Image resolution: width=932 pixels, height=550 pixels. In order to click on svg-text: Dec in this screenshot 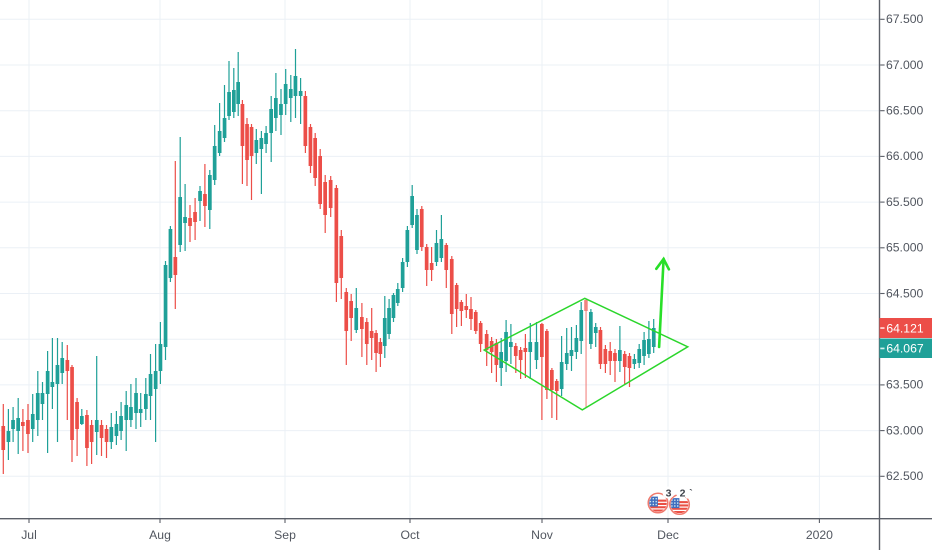, I will do `click(668, 535)`.